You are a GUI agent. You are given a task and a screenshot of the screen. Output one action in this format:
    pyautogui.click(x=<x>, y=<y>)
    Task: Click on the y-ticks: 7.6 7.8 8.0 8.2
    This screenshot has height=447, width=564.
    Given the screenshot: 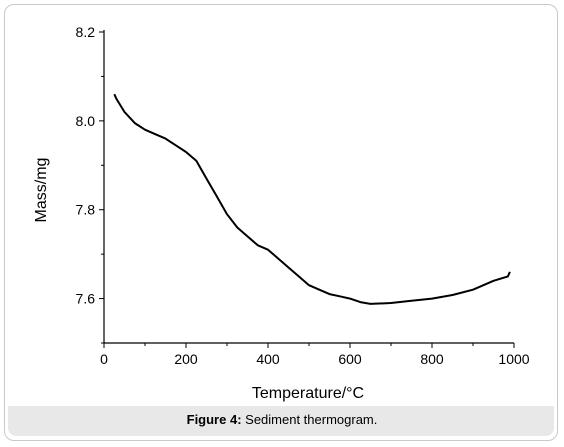 What is the action you would take?
    pyautogui.click(x=90, y=184)
    